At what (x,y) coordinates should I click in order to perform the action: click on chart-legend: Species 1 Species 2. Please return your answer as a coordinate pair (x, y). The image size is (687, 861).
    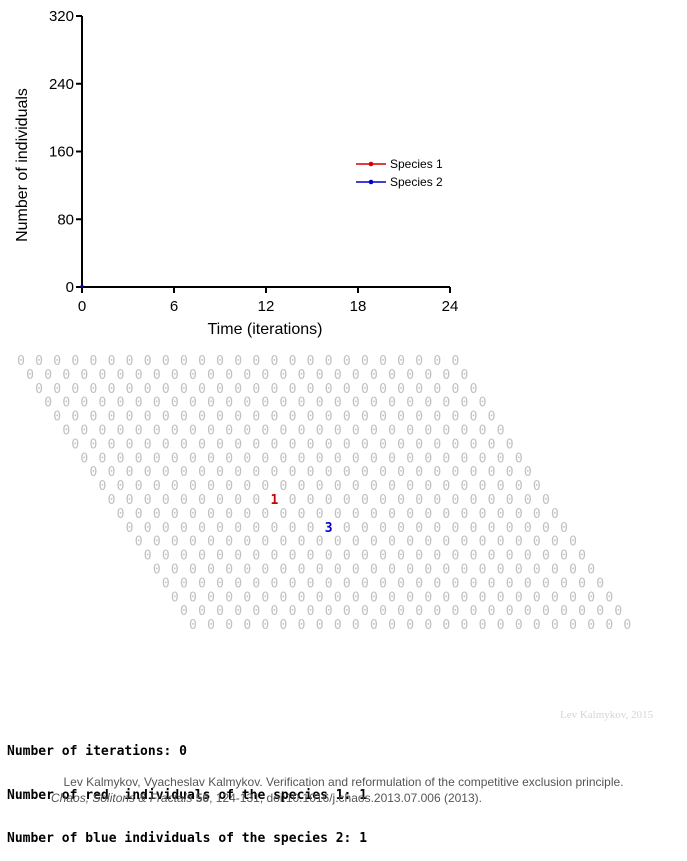
    Looking at the image, I should click on (399, 173).